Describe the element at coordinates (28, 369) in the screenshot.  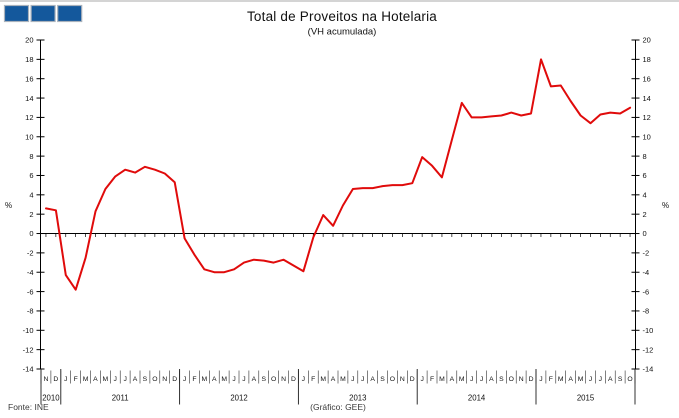
I see `y-tick-label-left: -14` at that location.